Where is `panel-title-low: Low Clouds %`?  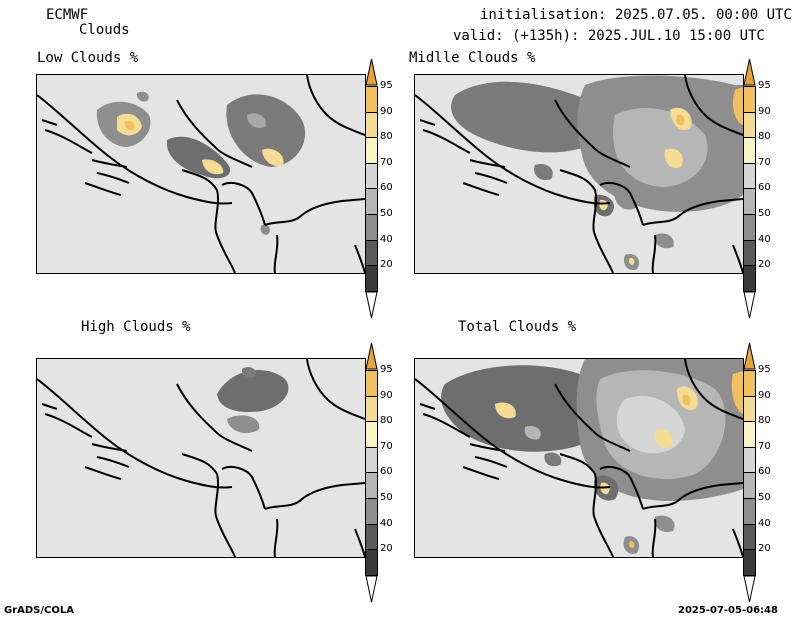 panel-title-low: Low Clouds % is located at coordinates (88, 58).